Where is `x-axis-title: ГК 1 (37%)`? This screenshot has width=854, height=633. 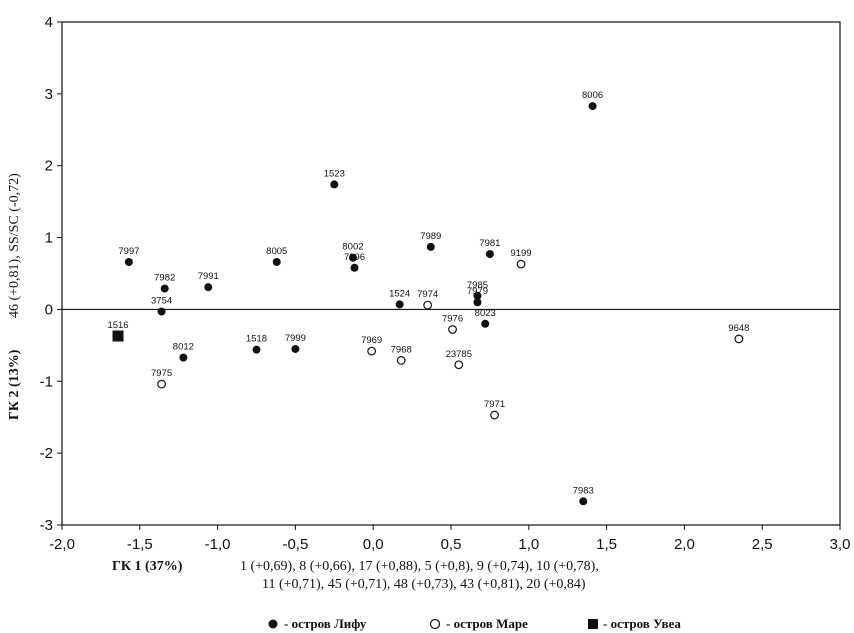 x-axis-title: ГК 1 (37%) is located at coordinates (147, 566).